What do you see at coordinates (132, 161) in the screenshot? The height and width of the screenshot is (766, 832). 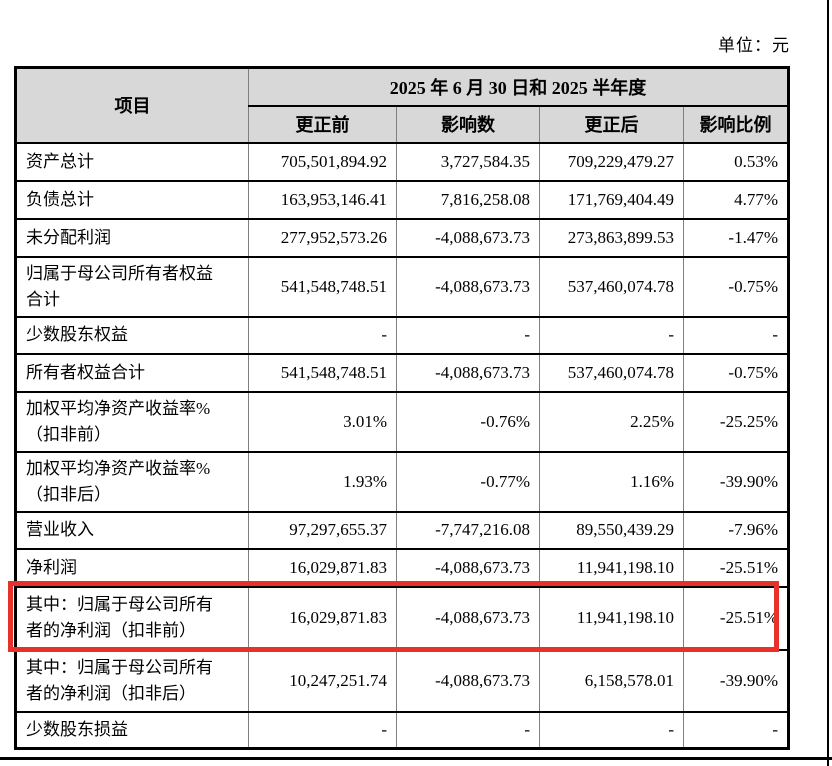 I see `cell-label: 资产总计` at bounding box center [132, 161].